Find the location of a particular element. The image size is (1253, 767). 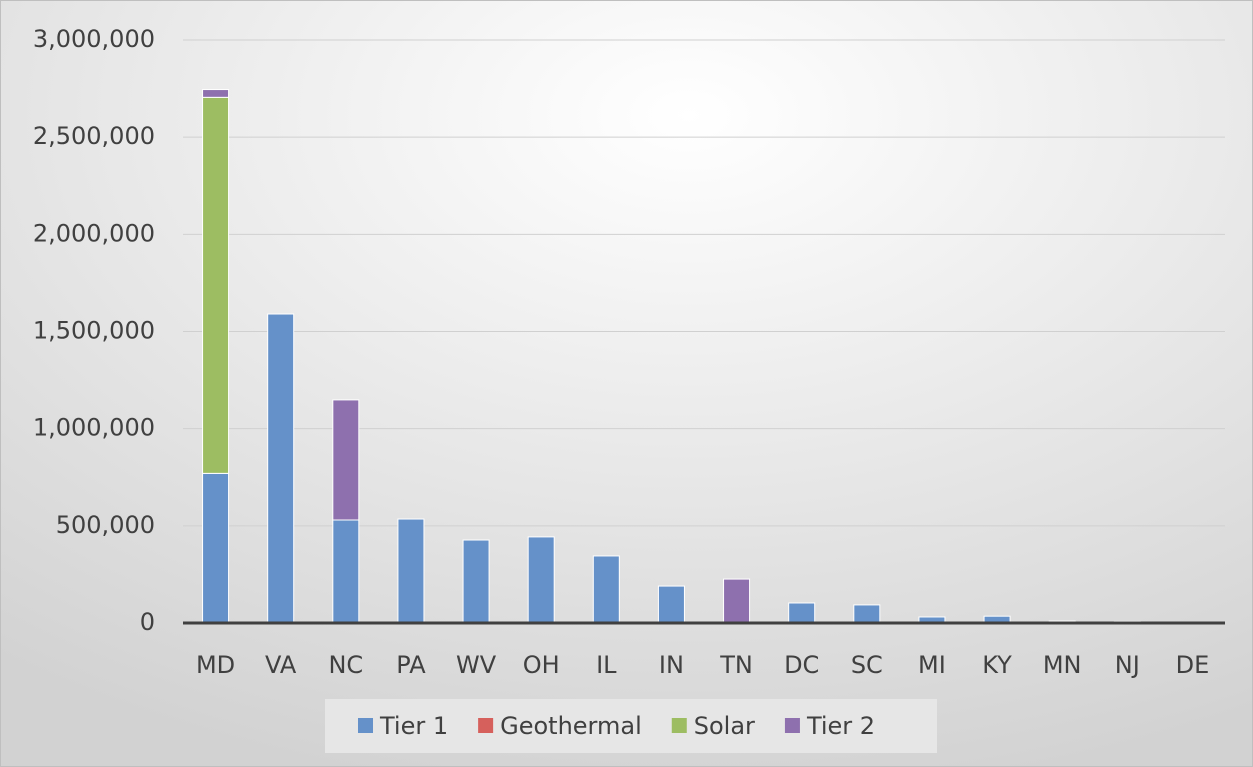

legend-label: Geothermal is located at coordinates (571, 726).